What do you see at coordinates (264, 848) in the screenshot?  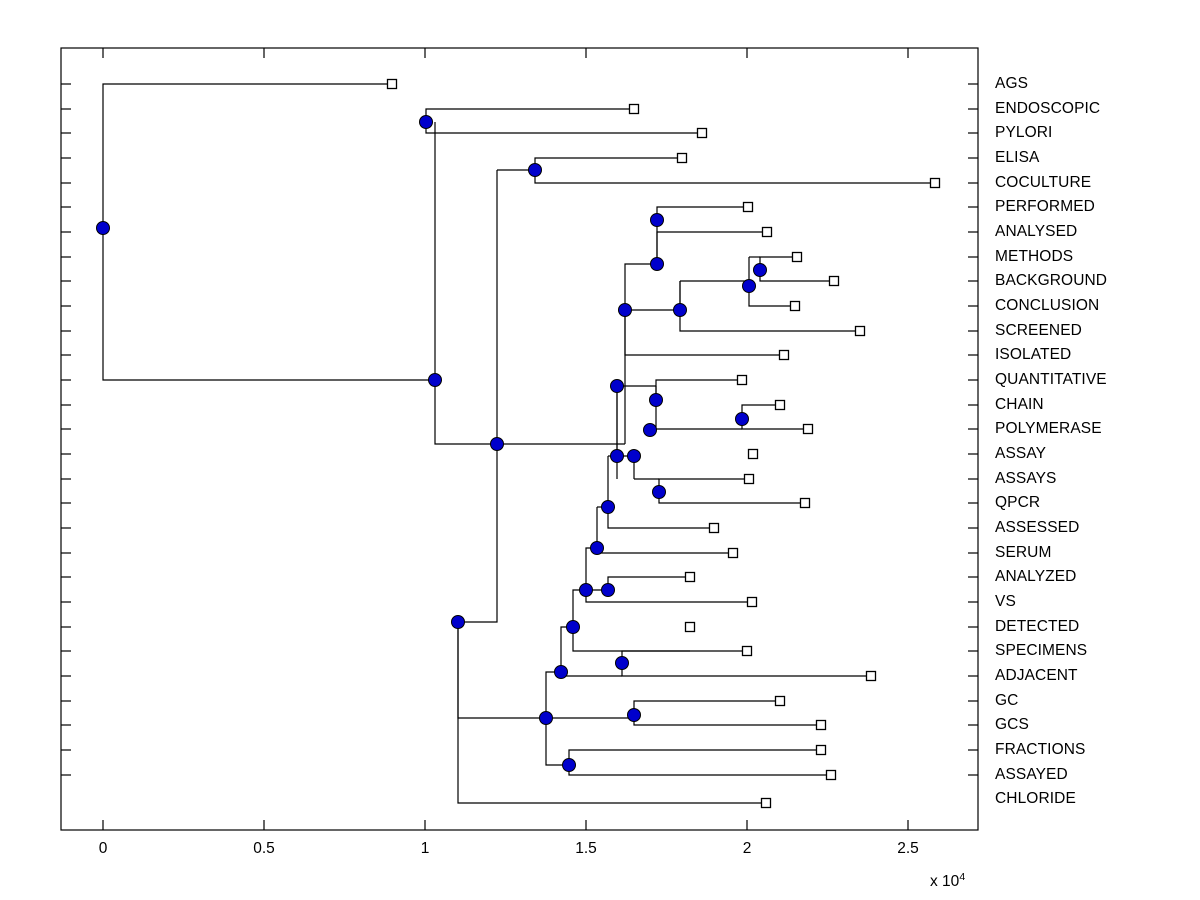 I see `x-tick-label-0-5: 0.5` at bounding box center [264, 848].